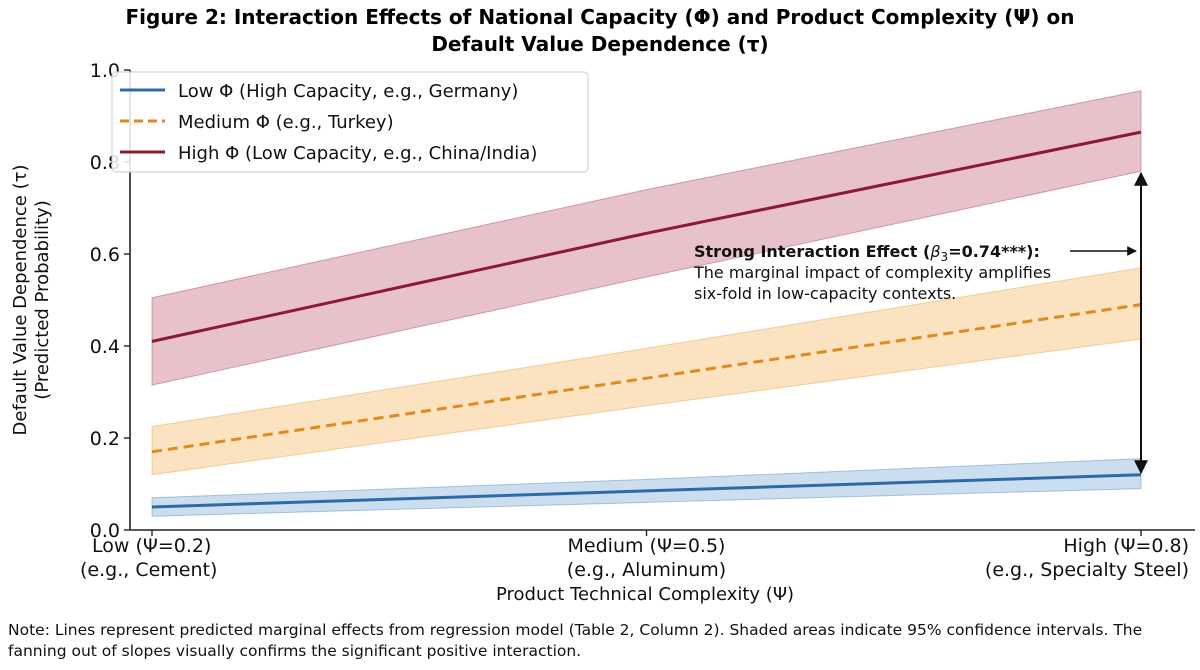 This screenshot has height=670, width=1200. I want to click on legend-box, so click(350, 122).